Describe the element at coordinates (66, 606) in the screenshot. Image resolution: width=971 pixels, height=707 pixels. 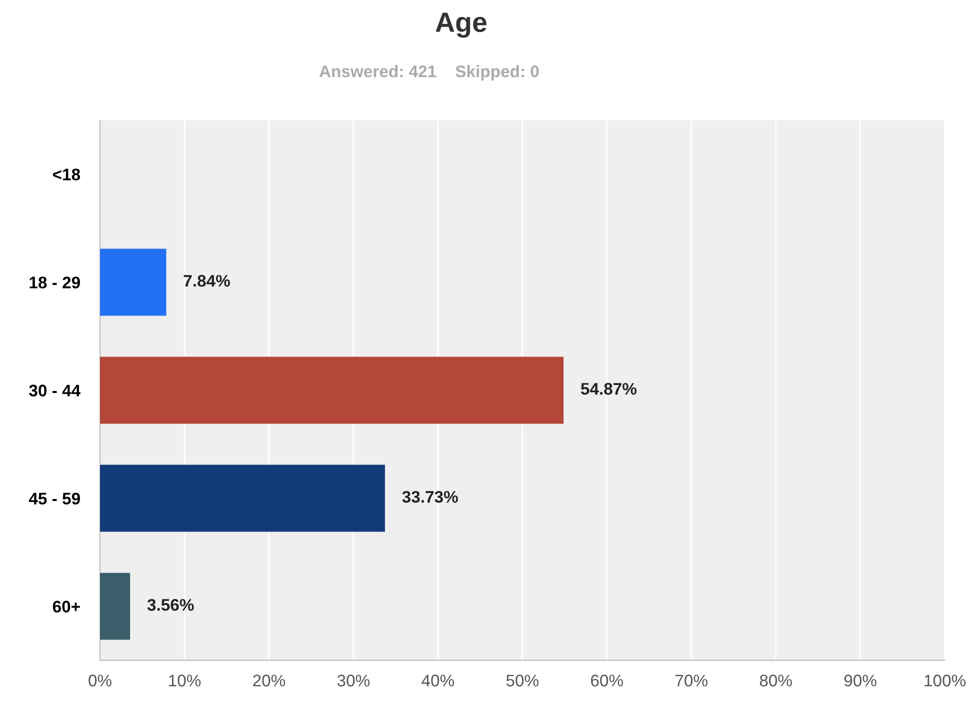
I see `y-tick-label: 60+` at that location.